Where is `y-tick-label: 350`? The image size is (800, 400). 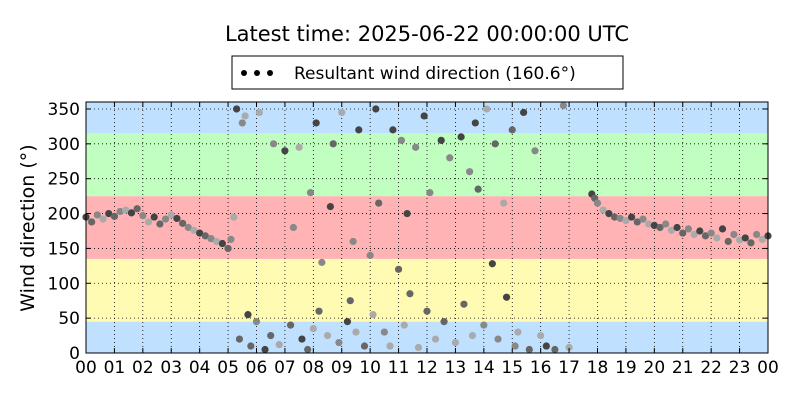
y-tick-label: 350 is located at coordinates (64, 110).